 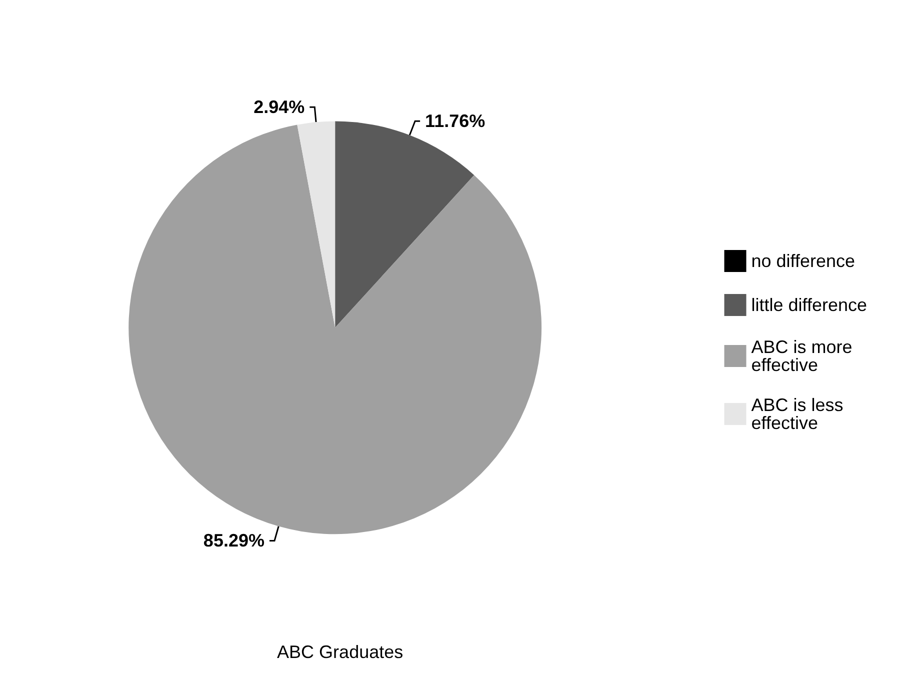 I want to click on legend-label: ABC is less effective, so click(x=799, y=414).